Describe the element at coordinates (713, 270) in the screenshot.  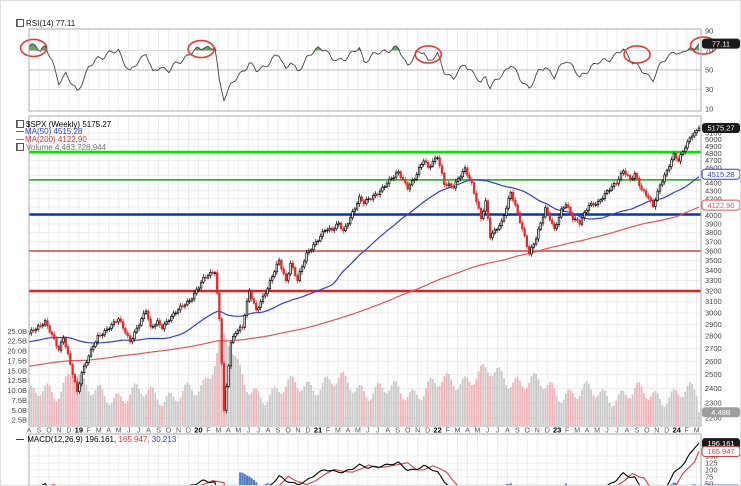
I see `svg-text: 3400` at that location.